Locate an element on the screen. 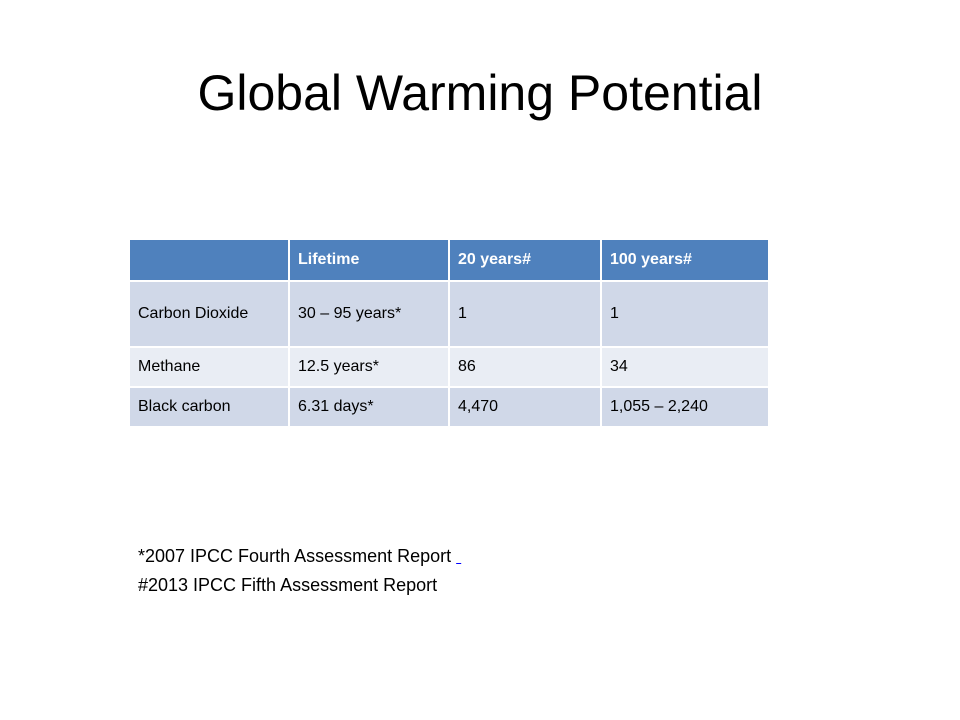 The height and width of the screenshot is (720, 960). cell-lifetime: 6.31 days* is located at coordinates (369, 407).